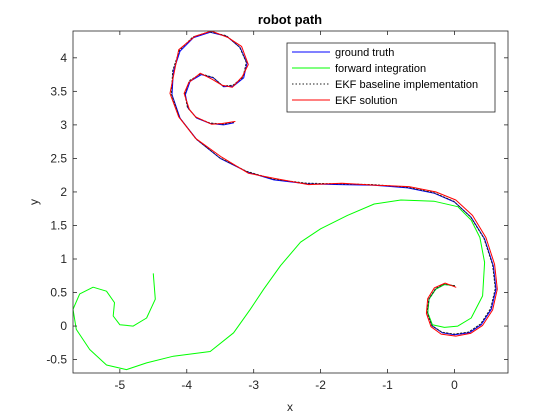 This screenshot has height=420, width=560. I want to click on x-tick-label: -3, so click(253, 385).